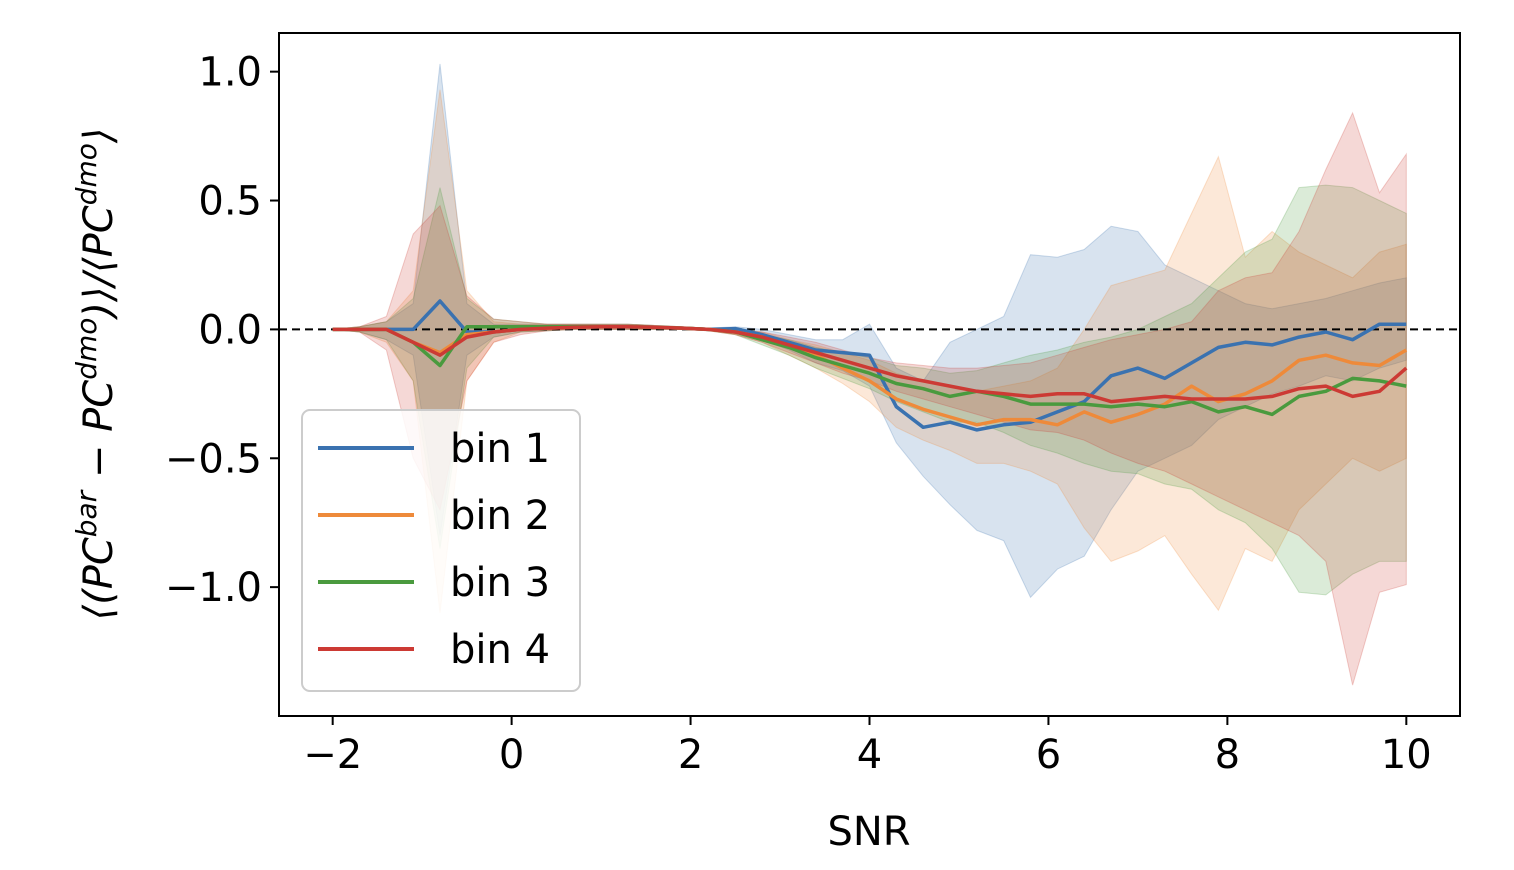 The width and height of the screenshot is (1514, 870). What do you see at coordinates (511, 755) in the screenshot?
I see `x-tick-label: 0` at bounding box center [511, 755].